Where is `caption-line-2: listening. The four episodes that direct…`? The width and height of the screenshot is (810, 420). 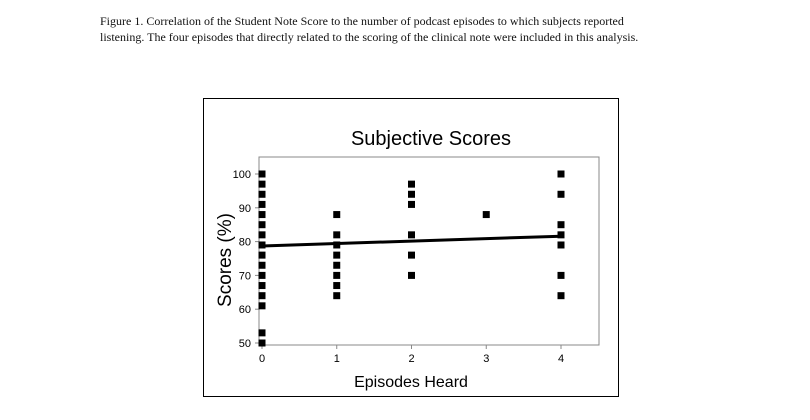 caption-line-2: listening. The four episodes that direct… is located at coordinates (369, 37).